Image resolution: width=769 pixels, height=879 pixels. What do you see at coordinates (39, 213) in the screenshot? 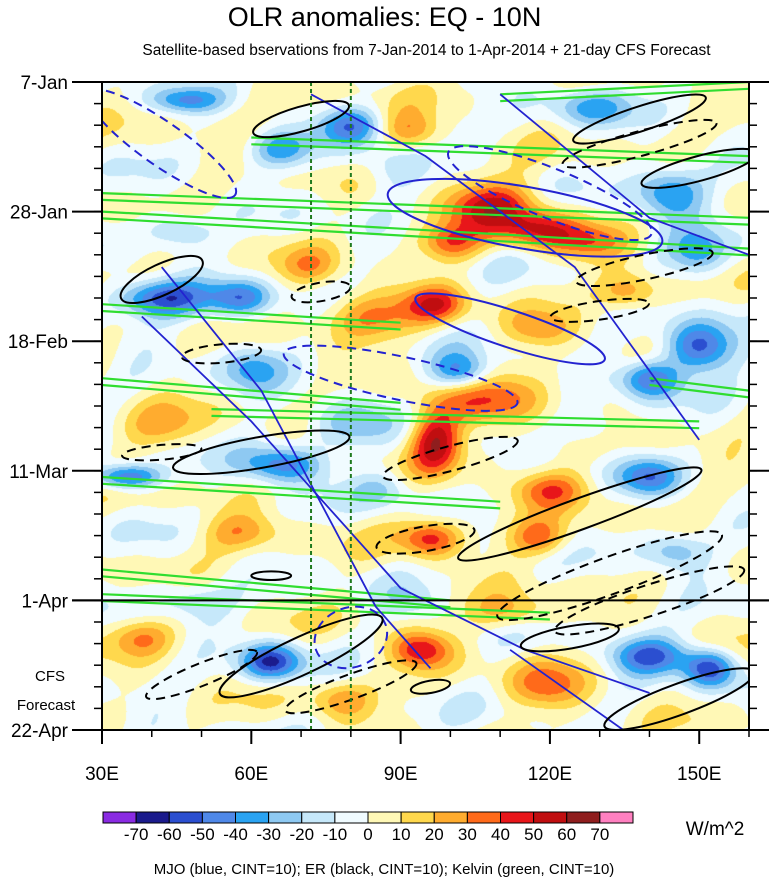
I see `y-tick-label: 28-Jan` at bounding box center [39, 213].